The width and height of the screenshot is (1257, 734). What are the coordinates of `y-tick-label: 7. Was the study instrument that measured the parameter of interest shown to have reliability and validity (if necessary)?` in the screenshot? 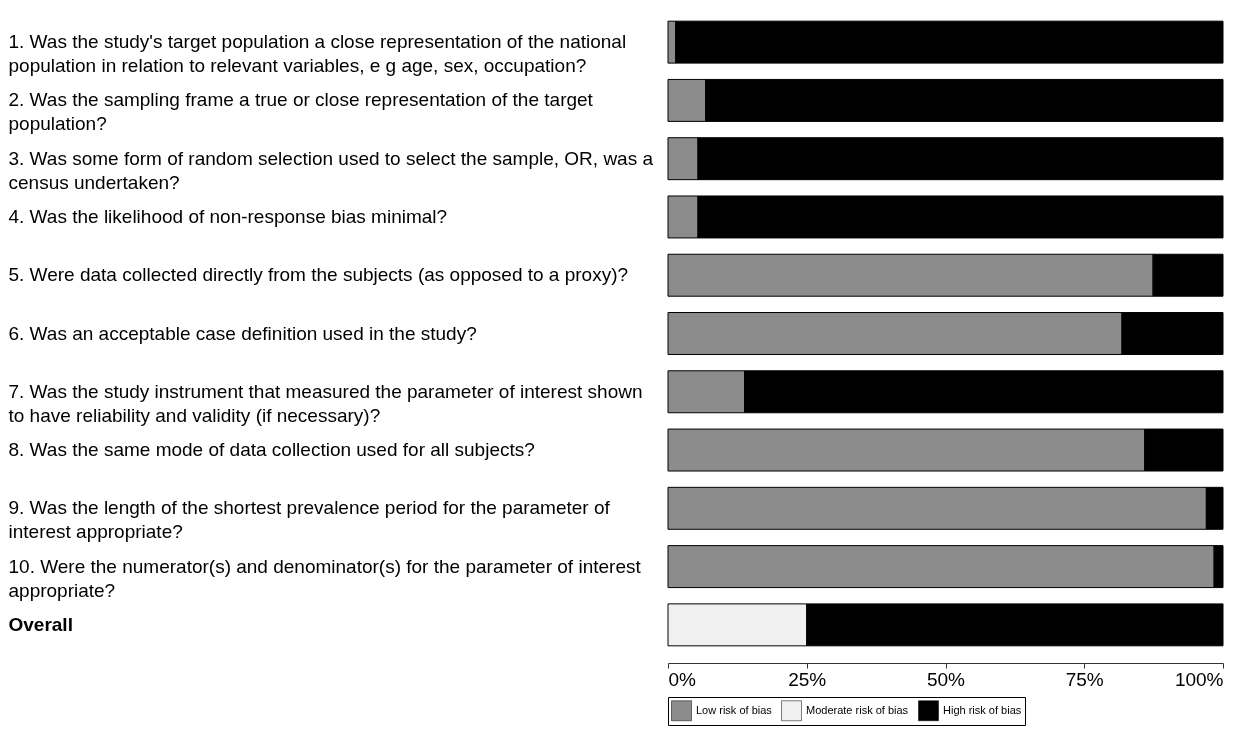 It's located at (325, 403).